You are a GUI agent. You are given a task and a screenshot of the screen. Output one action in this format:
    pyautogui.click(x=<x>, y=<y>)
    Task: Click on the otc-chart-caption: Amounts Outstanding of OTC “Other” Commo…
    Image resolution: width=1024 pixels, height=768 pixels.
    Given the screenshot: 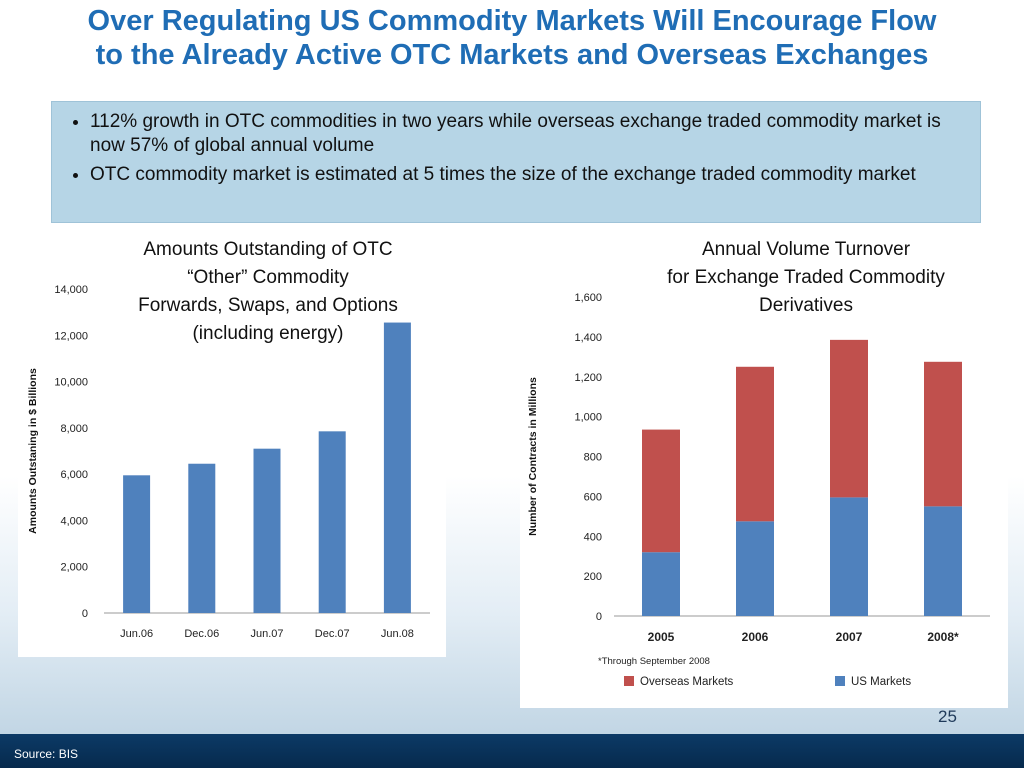 What is the action you would take?
    pyautogui.click(x=268, y=292)
    